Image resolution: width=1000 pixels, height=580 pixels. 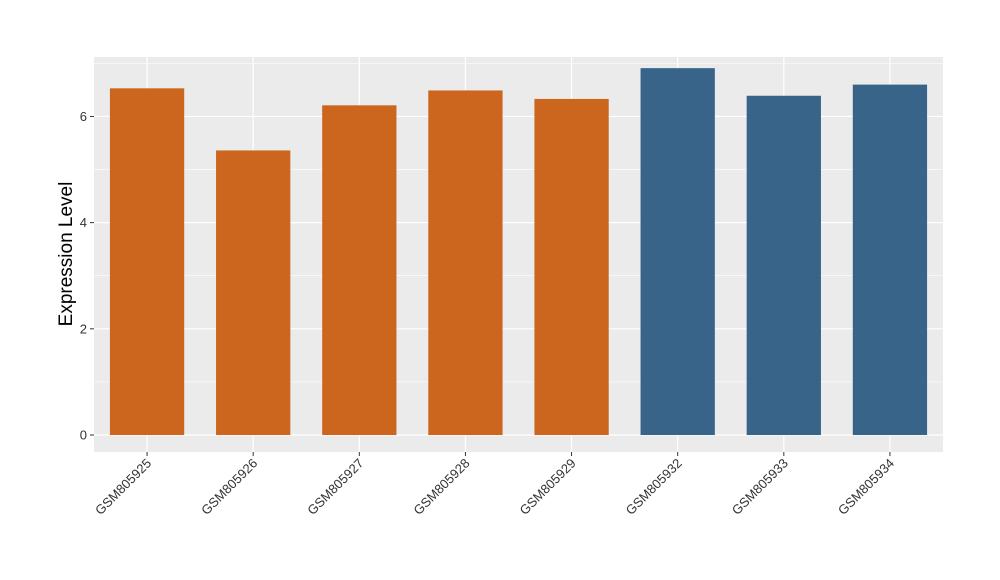 What do you see at coordinates (87, 276) in the screenshot?
I see `y-axis: 0 2 4 6` at bounding box center [87, 276].